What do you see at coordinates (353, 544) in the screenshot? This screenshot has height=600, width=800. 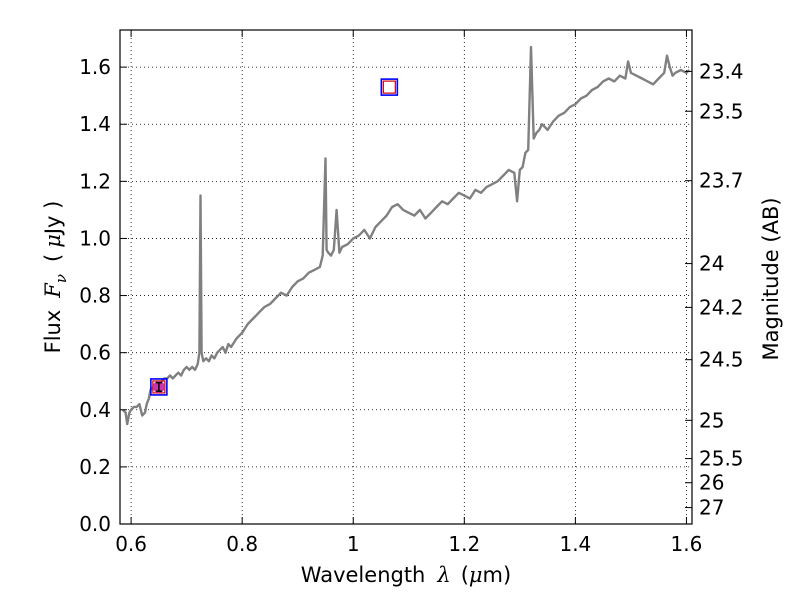 I see `x-tick-label: 1` at bounding box center [353, 544].